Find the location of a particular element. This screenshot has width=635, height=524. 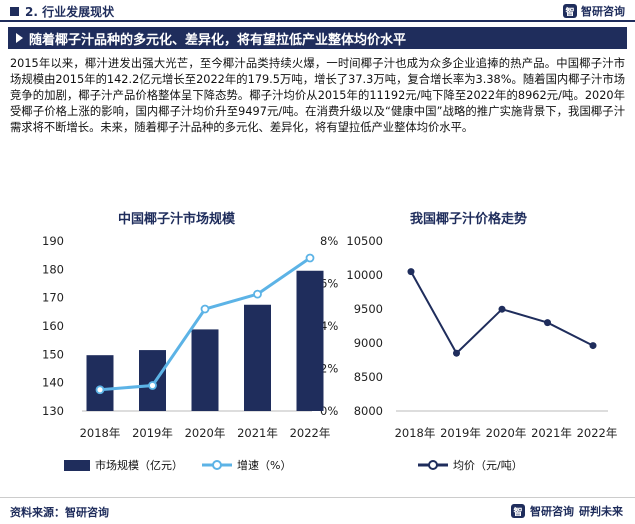

brand-header: 智 智研咨询 is located at coordinates (594, 11).